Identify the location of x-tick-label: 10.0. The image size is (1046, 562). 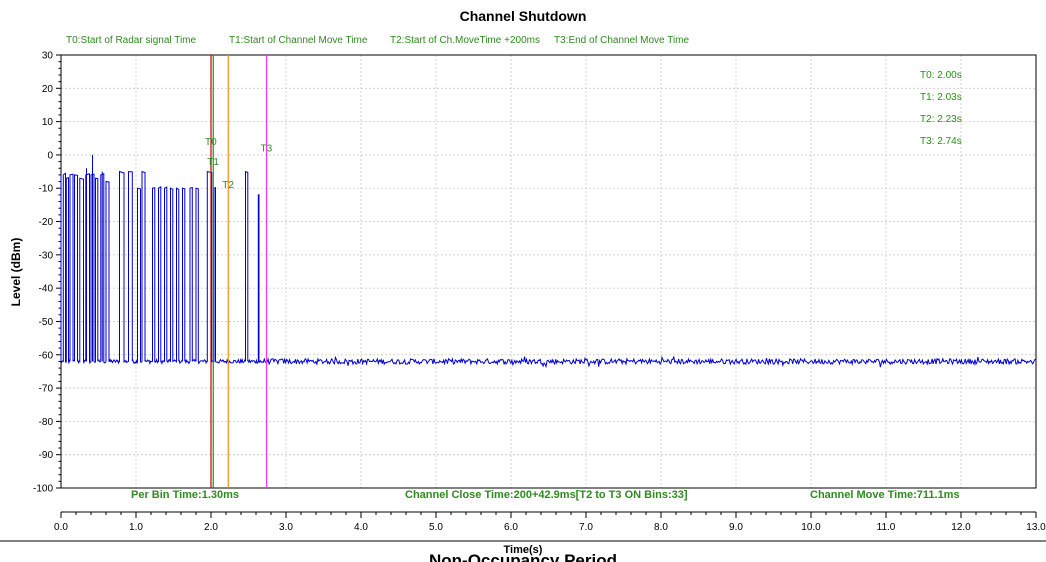
(811, 527).